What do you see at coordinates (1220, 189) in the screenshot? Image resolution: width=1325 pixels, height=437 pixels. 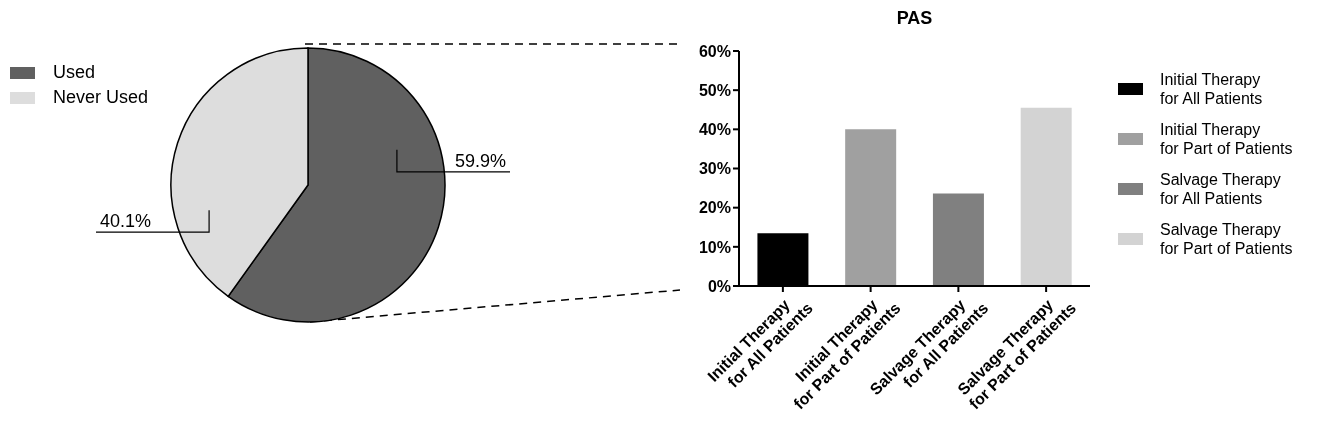 I see `legend-label: Salvage Therapy for All Patients` at bounding box center [1220, 189].